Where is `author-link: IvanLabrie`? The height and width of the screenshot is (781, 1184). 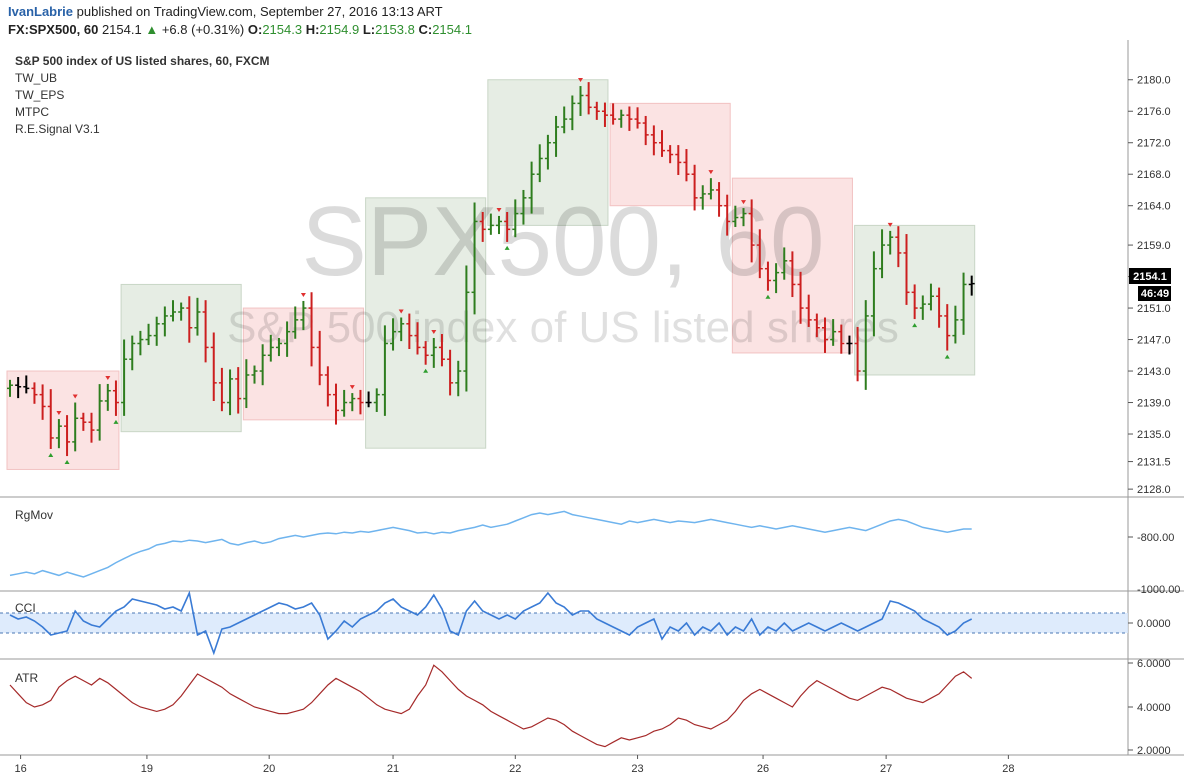
author-link: IvanLabrie is located at coordinates (41, 11).